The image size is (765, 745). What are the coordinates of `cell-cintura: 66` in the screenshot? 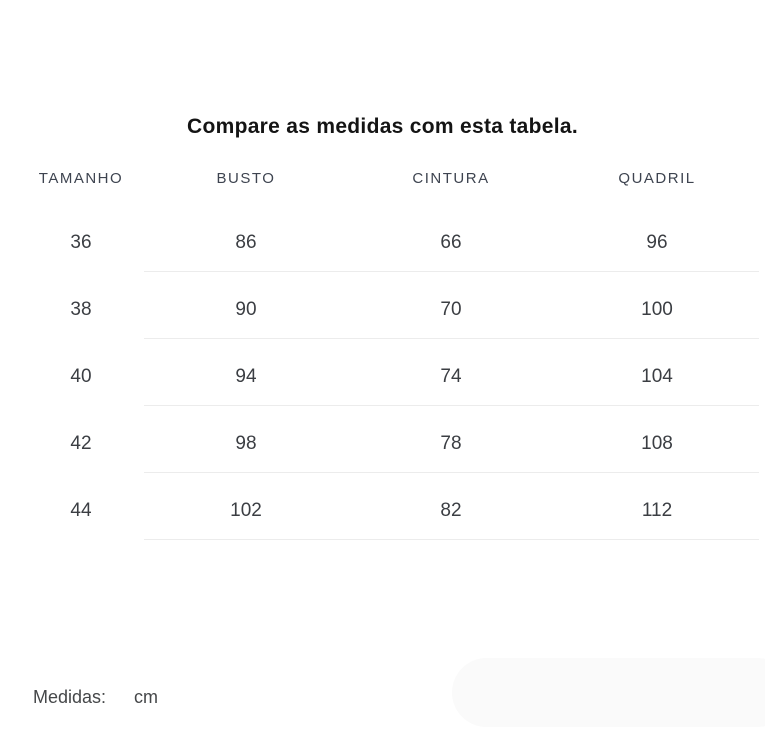 It's located at (451, 242).